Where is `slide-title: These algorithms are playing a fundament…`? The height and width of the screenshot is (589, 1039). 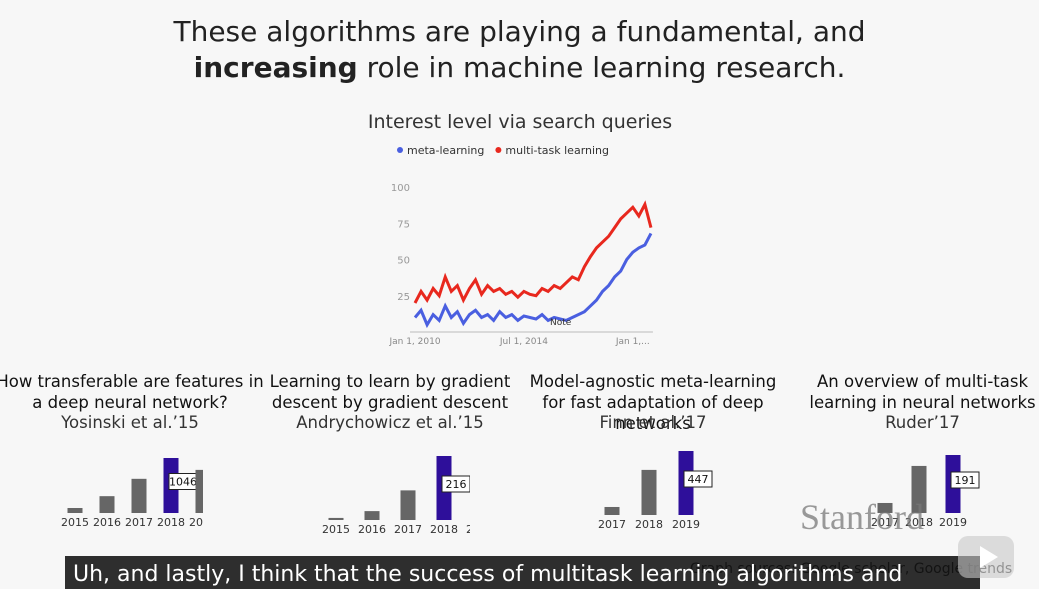
slide-title: These algorithms are playing a fundament… is located at coordinates (519, 31).